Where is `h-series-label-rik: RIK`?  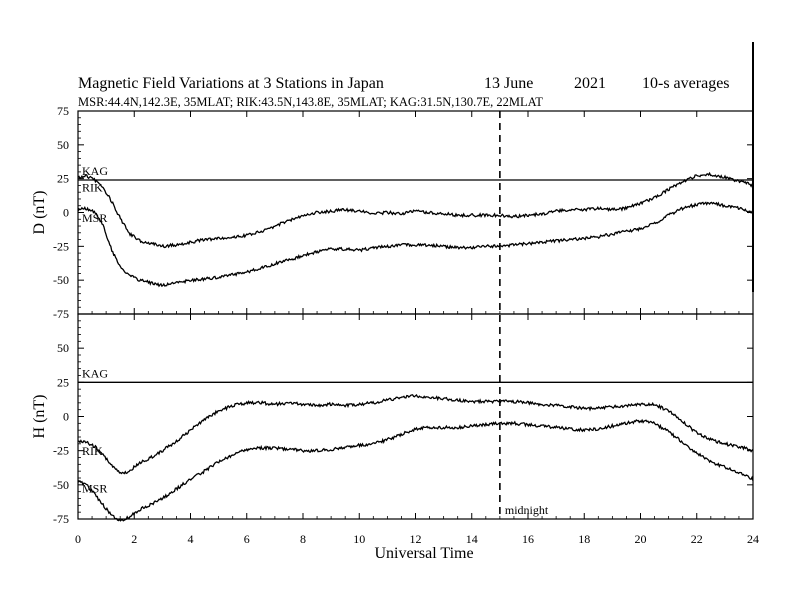
h-series-label-rik: RIK is located at coordinates (92, 451).